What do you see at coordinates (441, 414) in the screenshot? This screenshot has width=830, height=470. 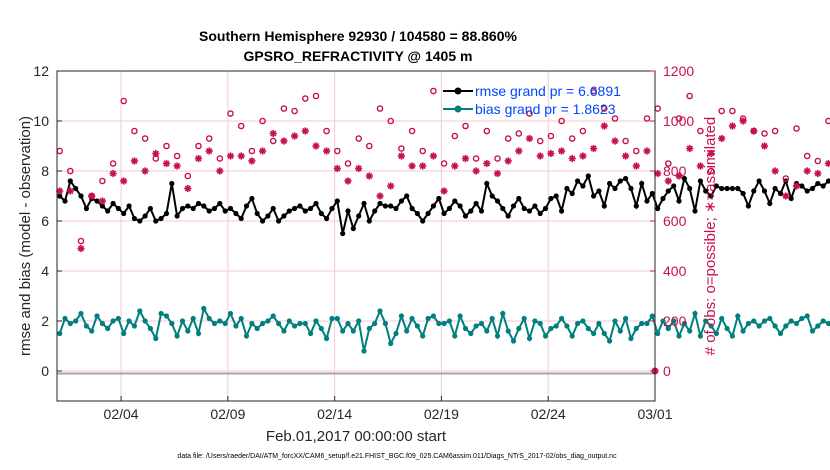 I see `x-tick-label: 02/19` at bounding box center [441, 414].